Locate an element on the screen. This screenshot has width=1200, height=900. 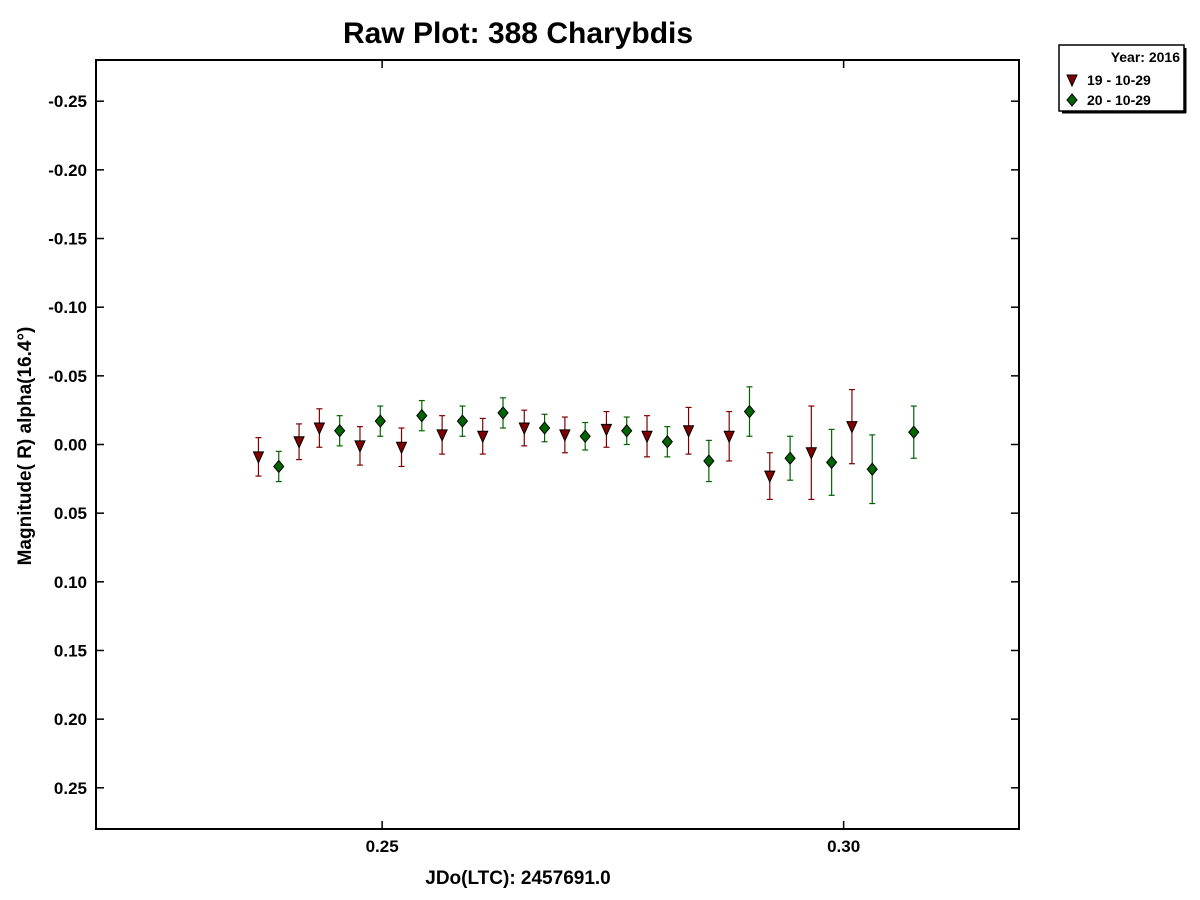
y-tick-label: -0.25 is located at coordinates (67, 101).